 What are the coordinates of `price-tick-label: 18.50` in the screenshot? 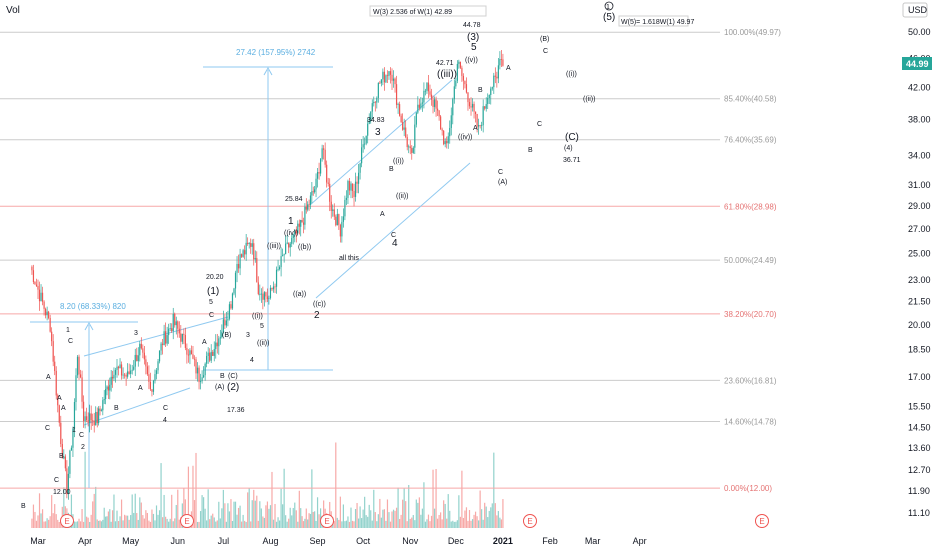 It's located at (919, 350).